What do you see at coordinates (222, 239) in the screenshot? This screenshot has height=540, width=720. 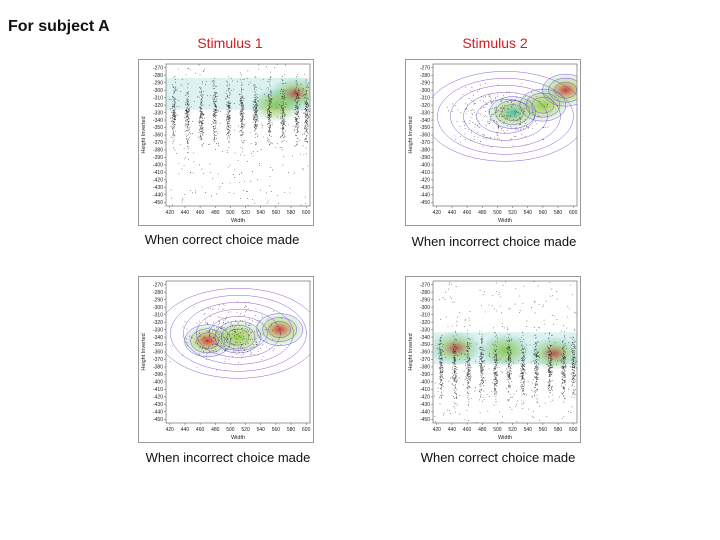 I see `caption-top-left: When correct choice made` at bounding box center [222, 239].